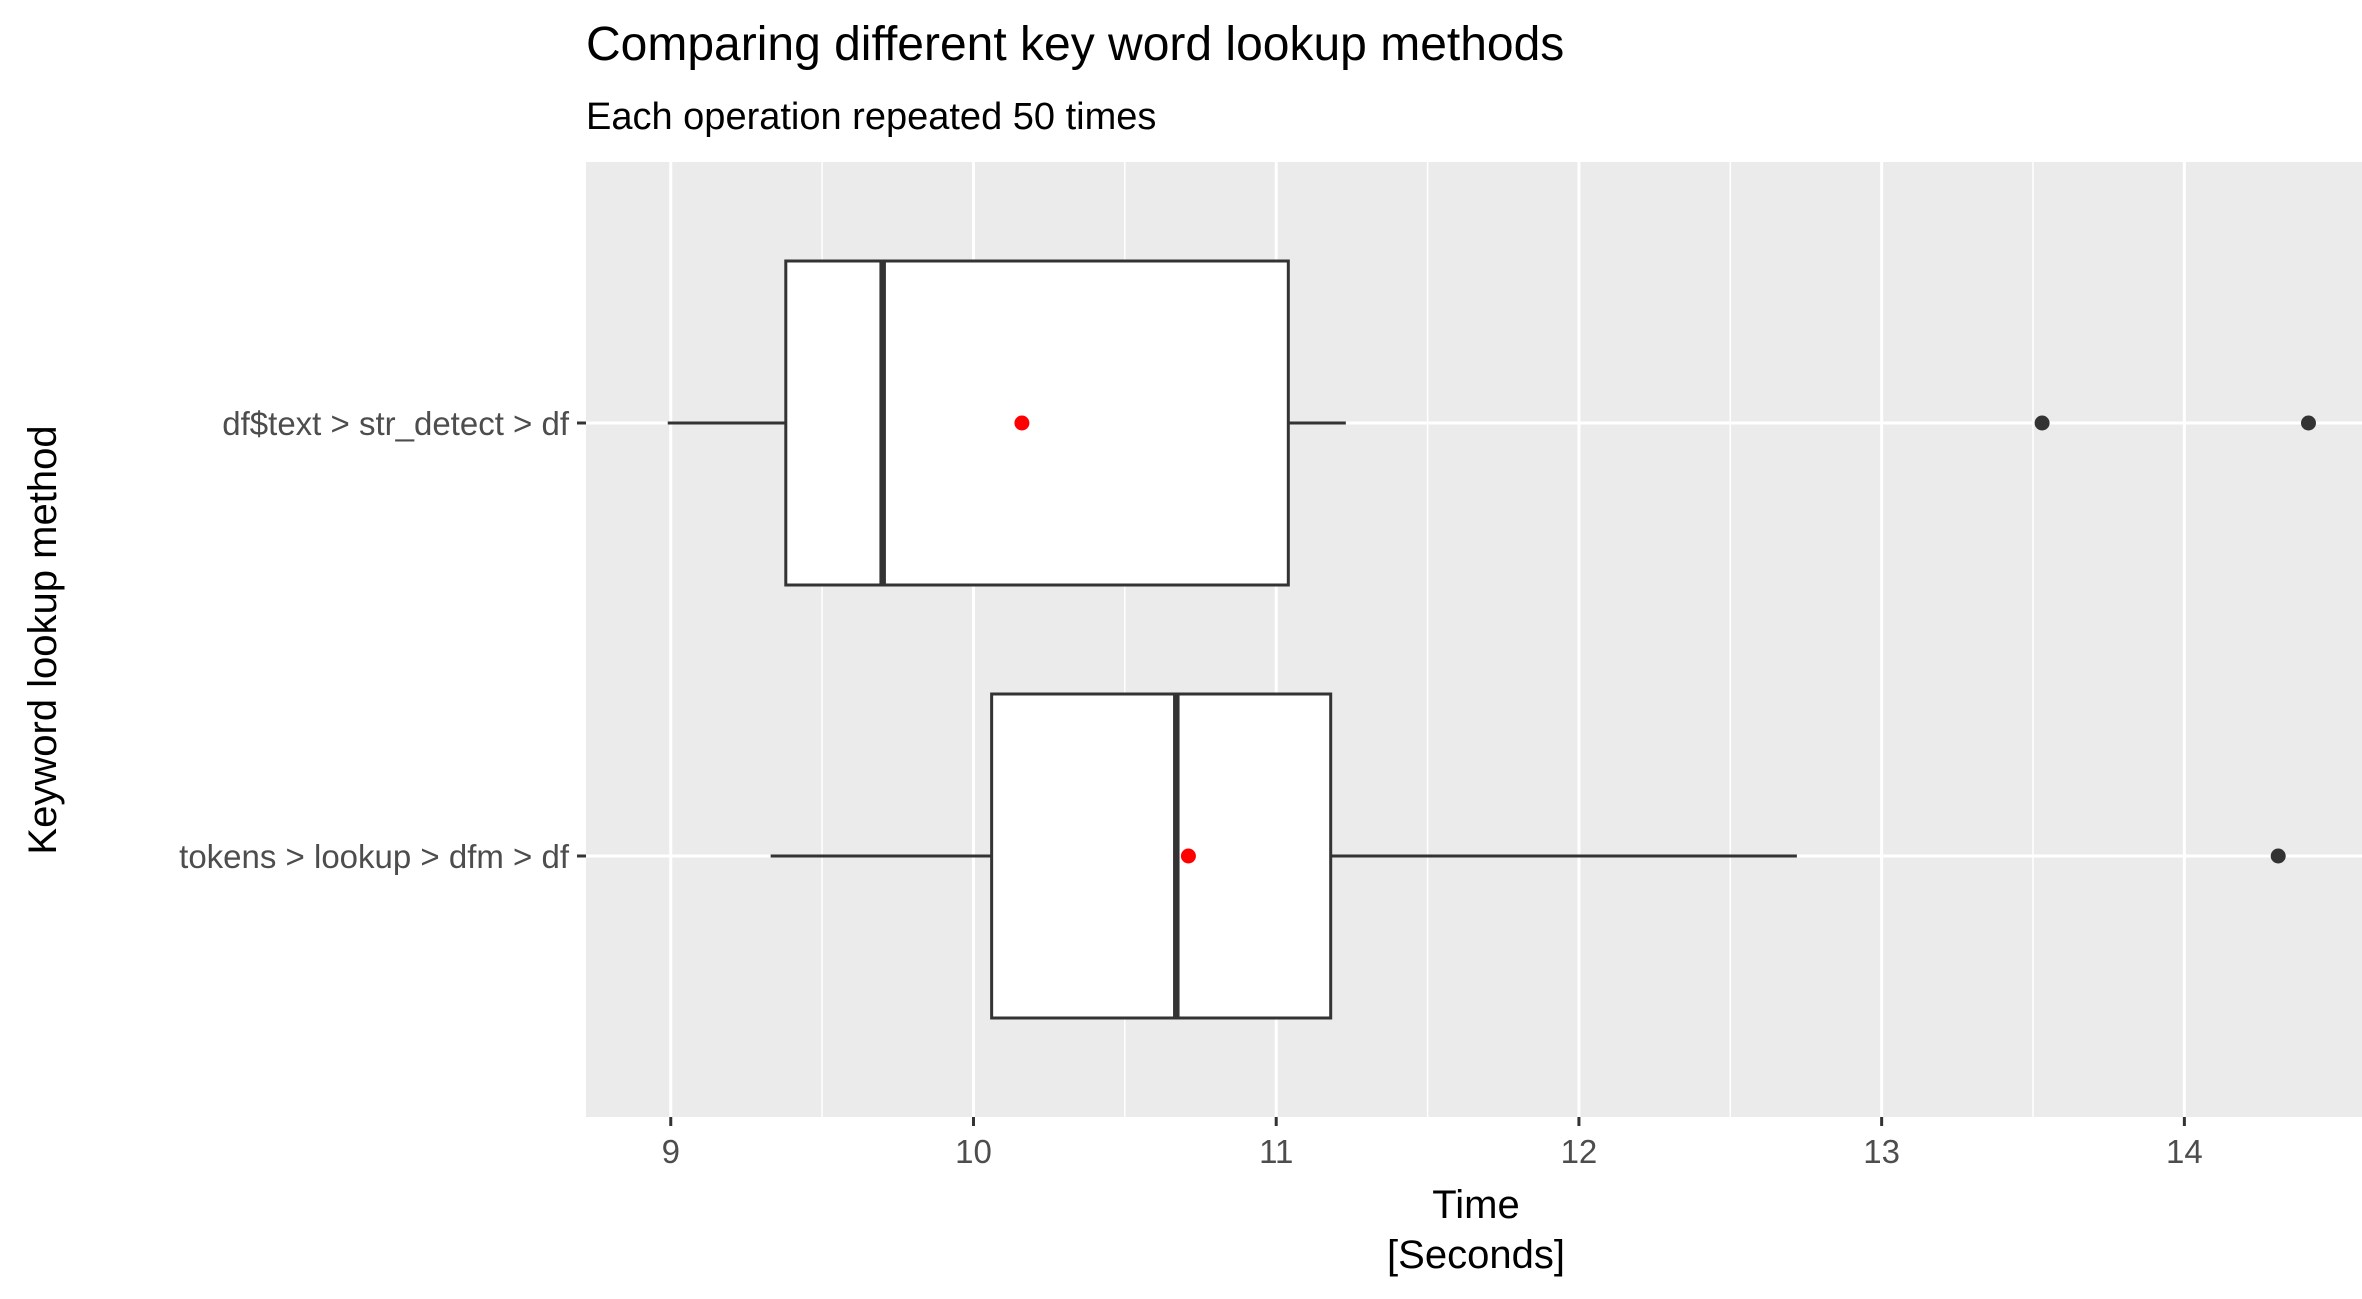  I want to click on y-axis-title: Keyword lookup method, so click(43, 639).